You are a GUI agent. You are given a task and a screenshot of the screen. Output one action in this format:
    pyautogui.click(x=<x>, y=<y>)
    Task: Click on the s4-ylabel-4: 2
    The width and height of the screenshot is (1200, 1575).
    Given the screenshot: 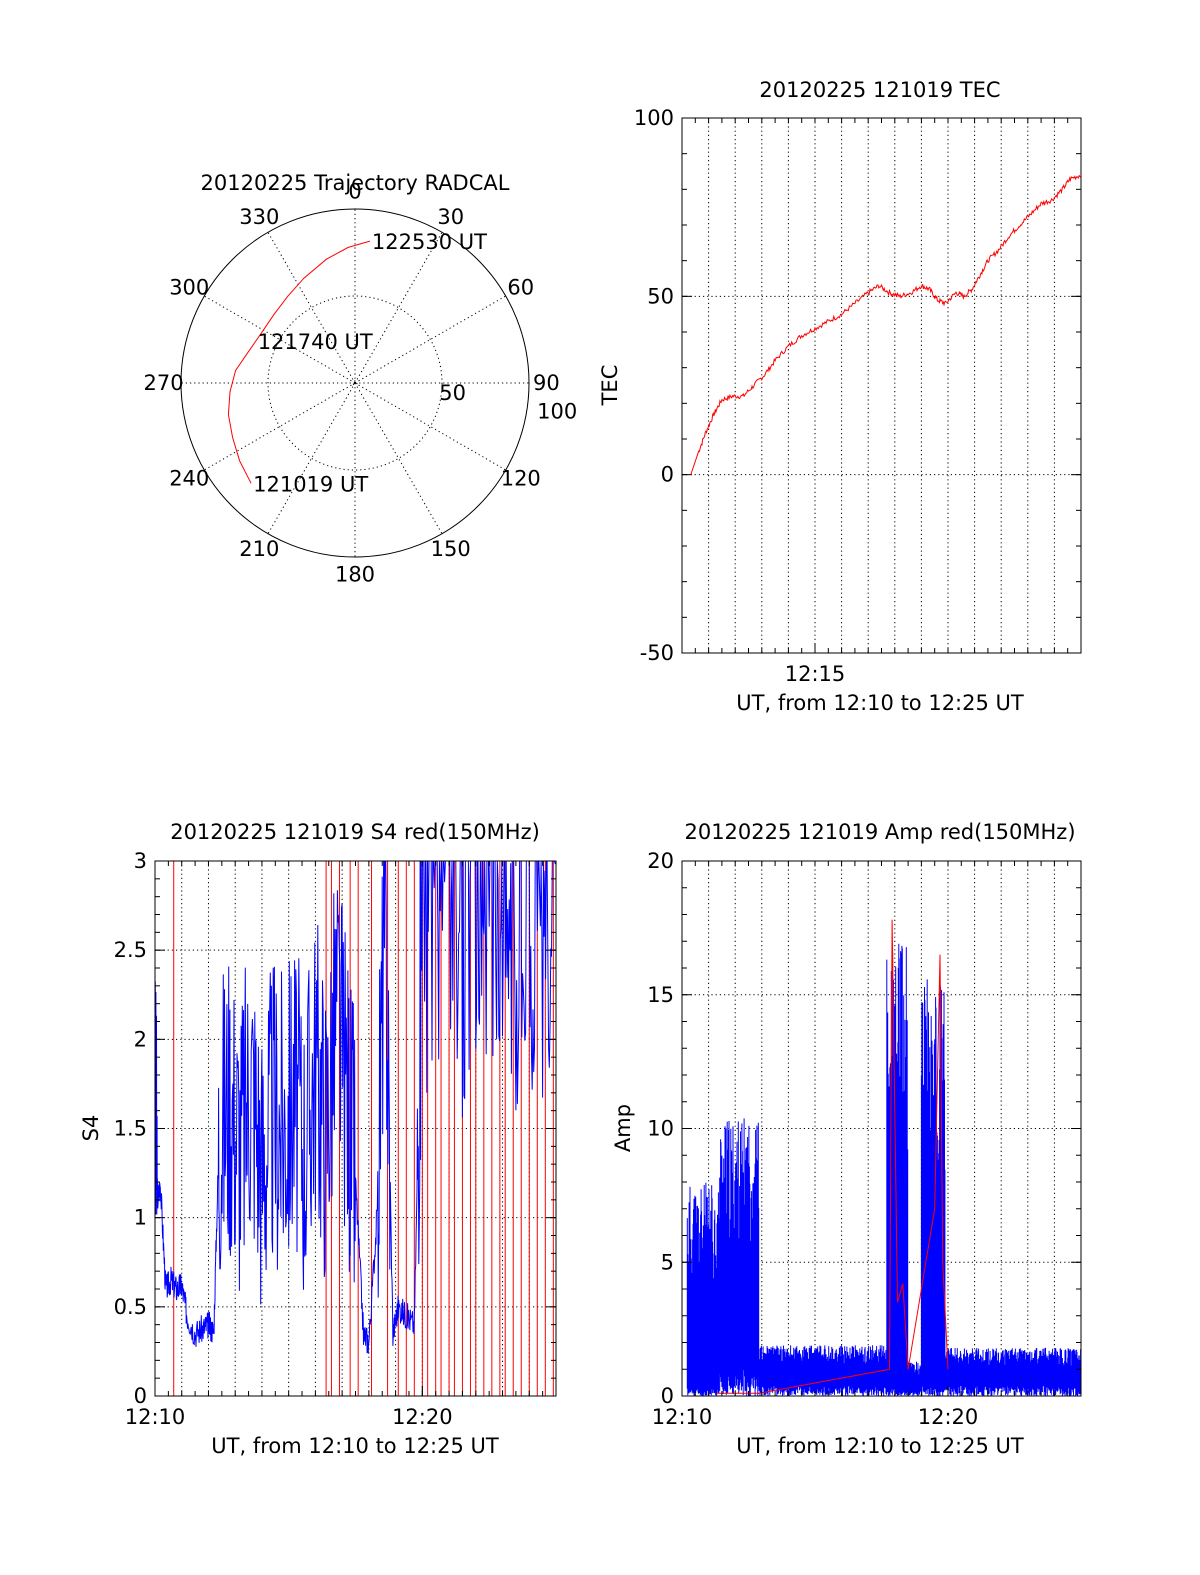 What is the action you would take?
    pyautogui.click(x=140, y=1039)
    